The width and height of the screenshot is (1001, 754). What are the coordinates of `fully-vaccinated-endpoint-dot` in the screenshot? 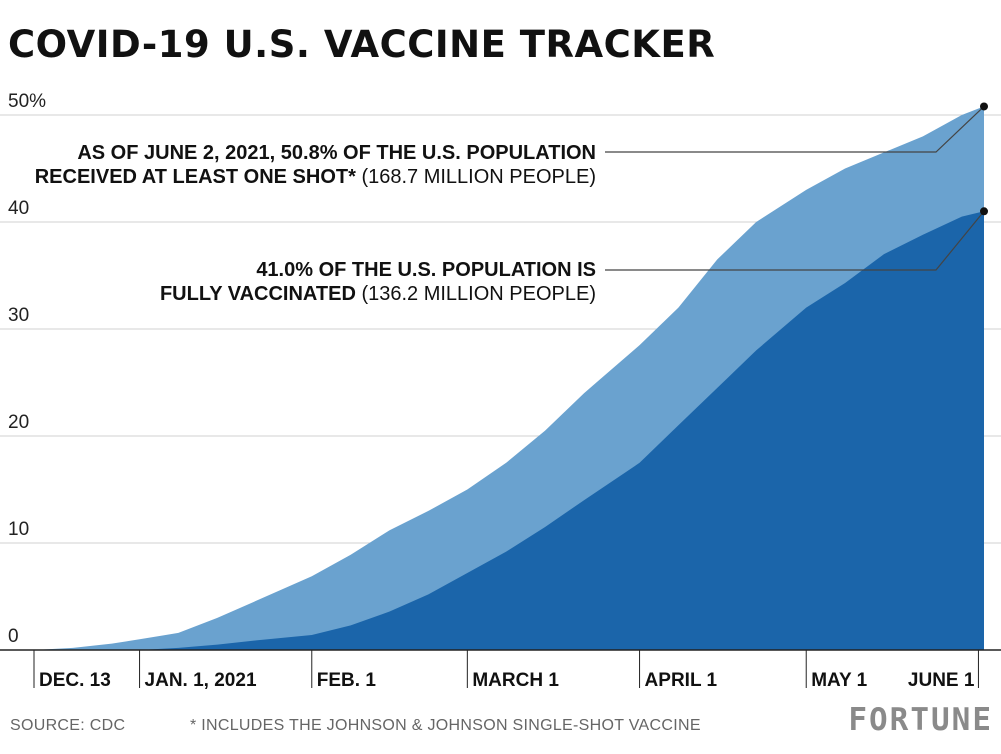 It's located at (984, 211).